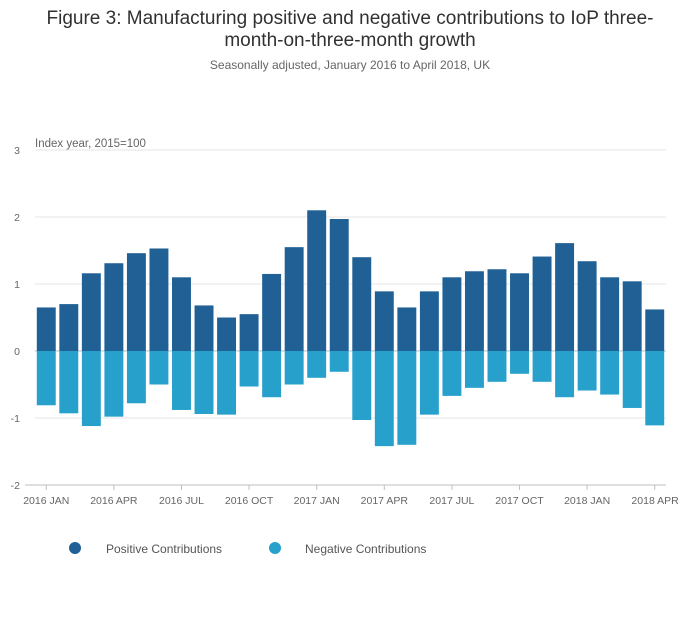 Image resolution: width=700 pixels, height=635 pixels. What do you see at coordinates (519, 501) in the screenshot?
I see `x-tick-label: 2017 OCT` at bounding box center [519, 501].